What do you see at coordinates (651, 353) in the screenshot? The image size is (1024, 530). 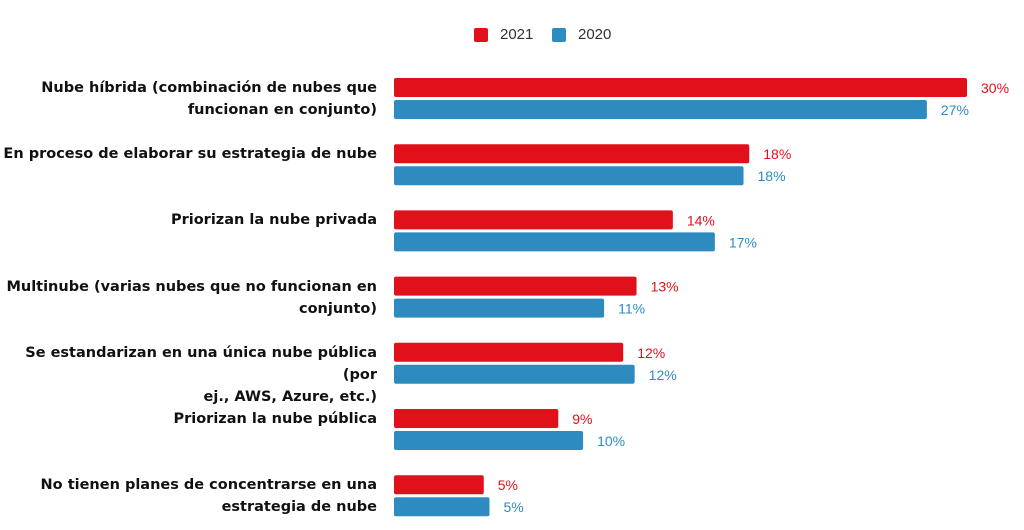 I see `data-label-2021: 12%` at bounding box center [651, 353].